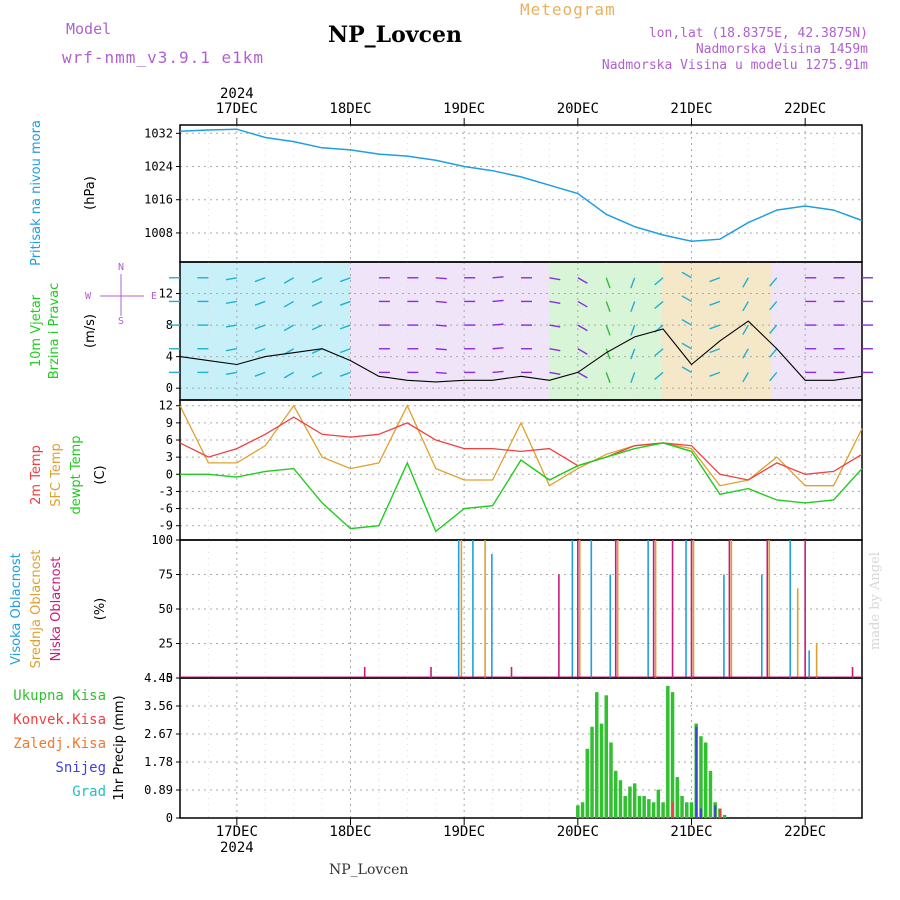  Describe the element at coordinates (162, 540) in the screenshot. I see `y-tick-label: 100` at that location.